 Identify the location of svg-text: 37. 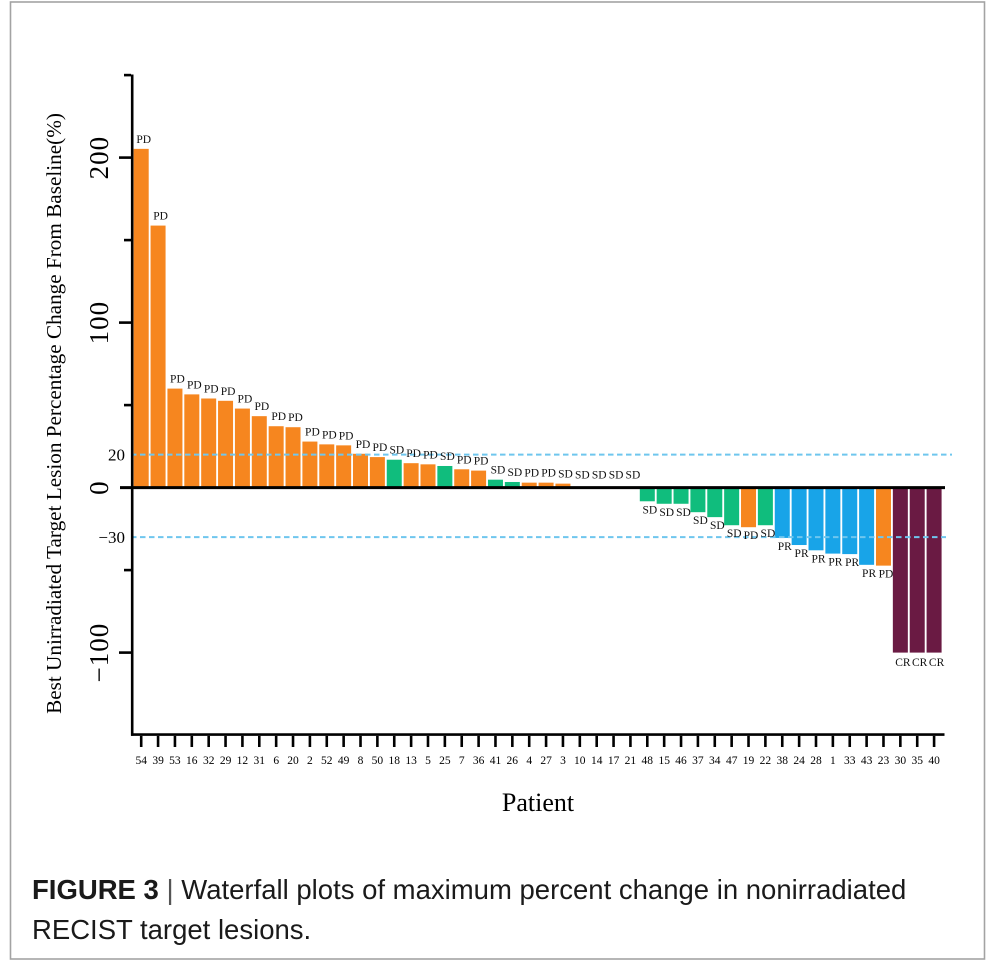
(698, 761).